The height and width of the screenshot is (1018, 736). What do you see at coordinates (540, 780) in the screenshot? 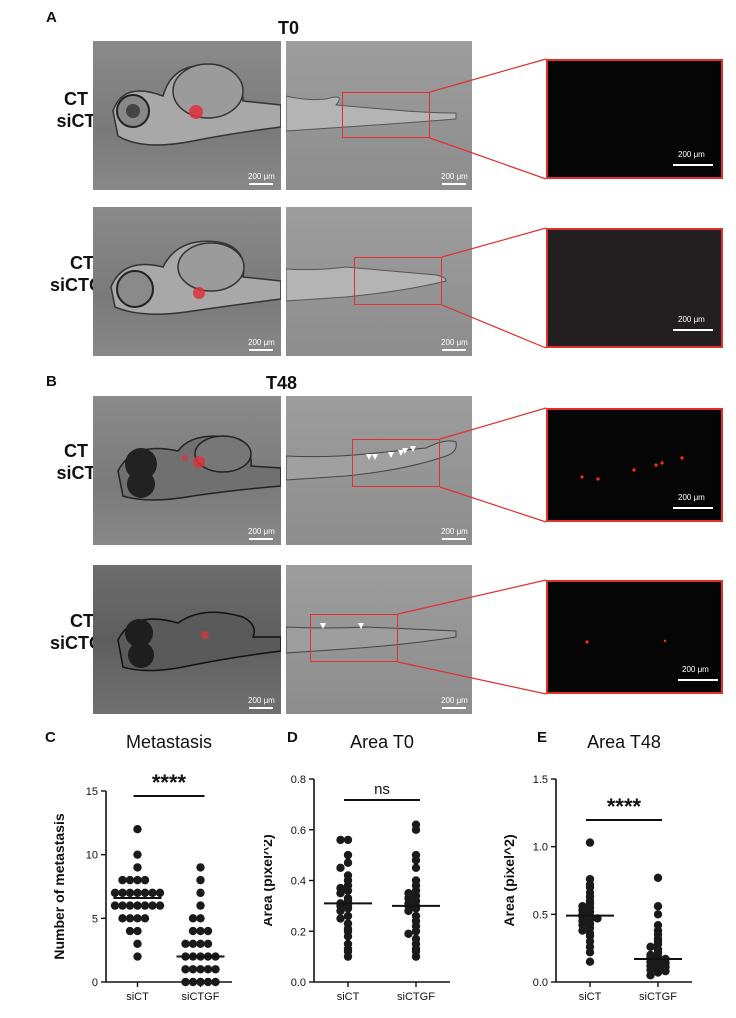
I see `y-tick-label: 1.5` at bounding box center [540, 780].